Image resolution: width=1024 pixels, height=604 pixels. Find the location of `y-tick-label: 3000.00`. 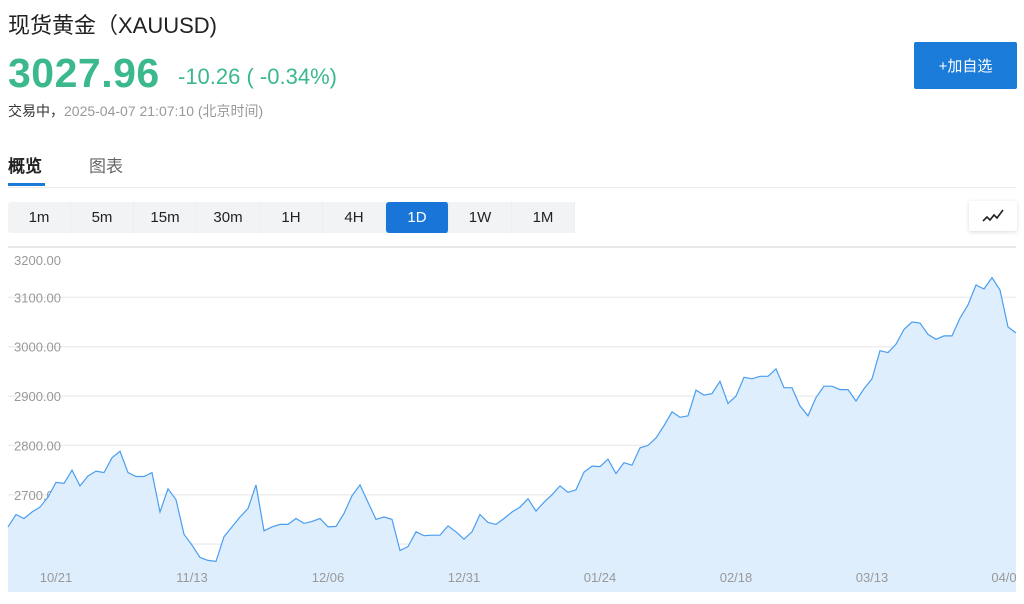

y-tick-label: 3000.00 is located at coordinates (37, 347).